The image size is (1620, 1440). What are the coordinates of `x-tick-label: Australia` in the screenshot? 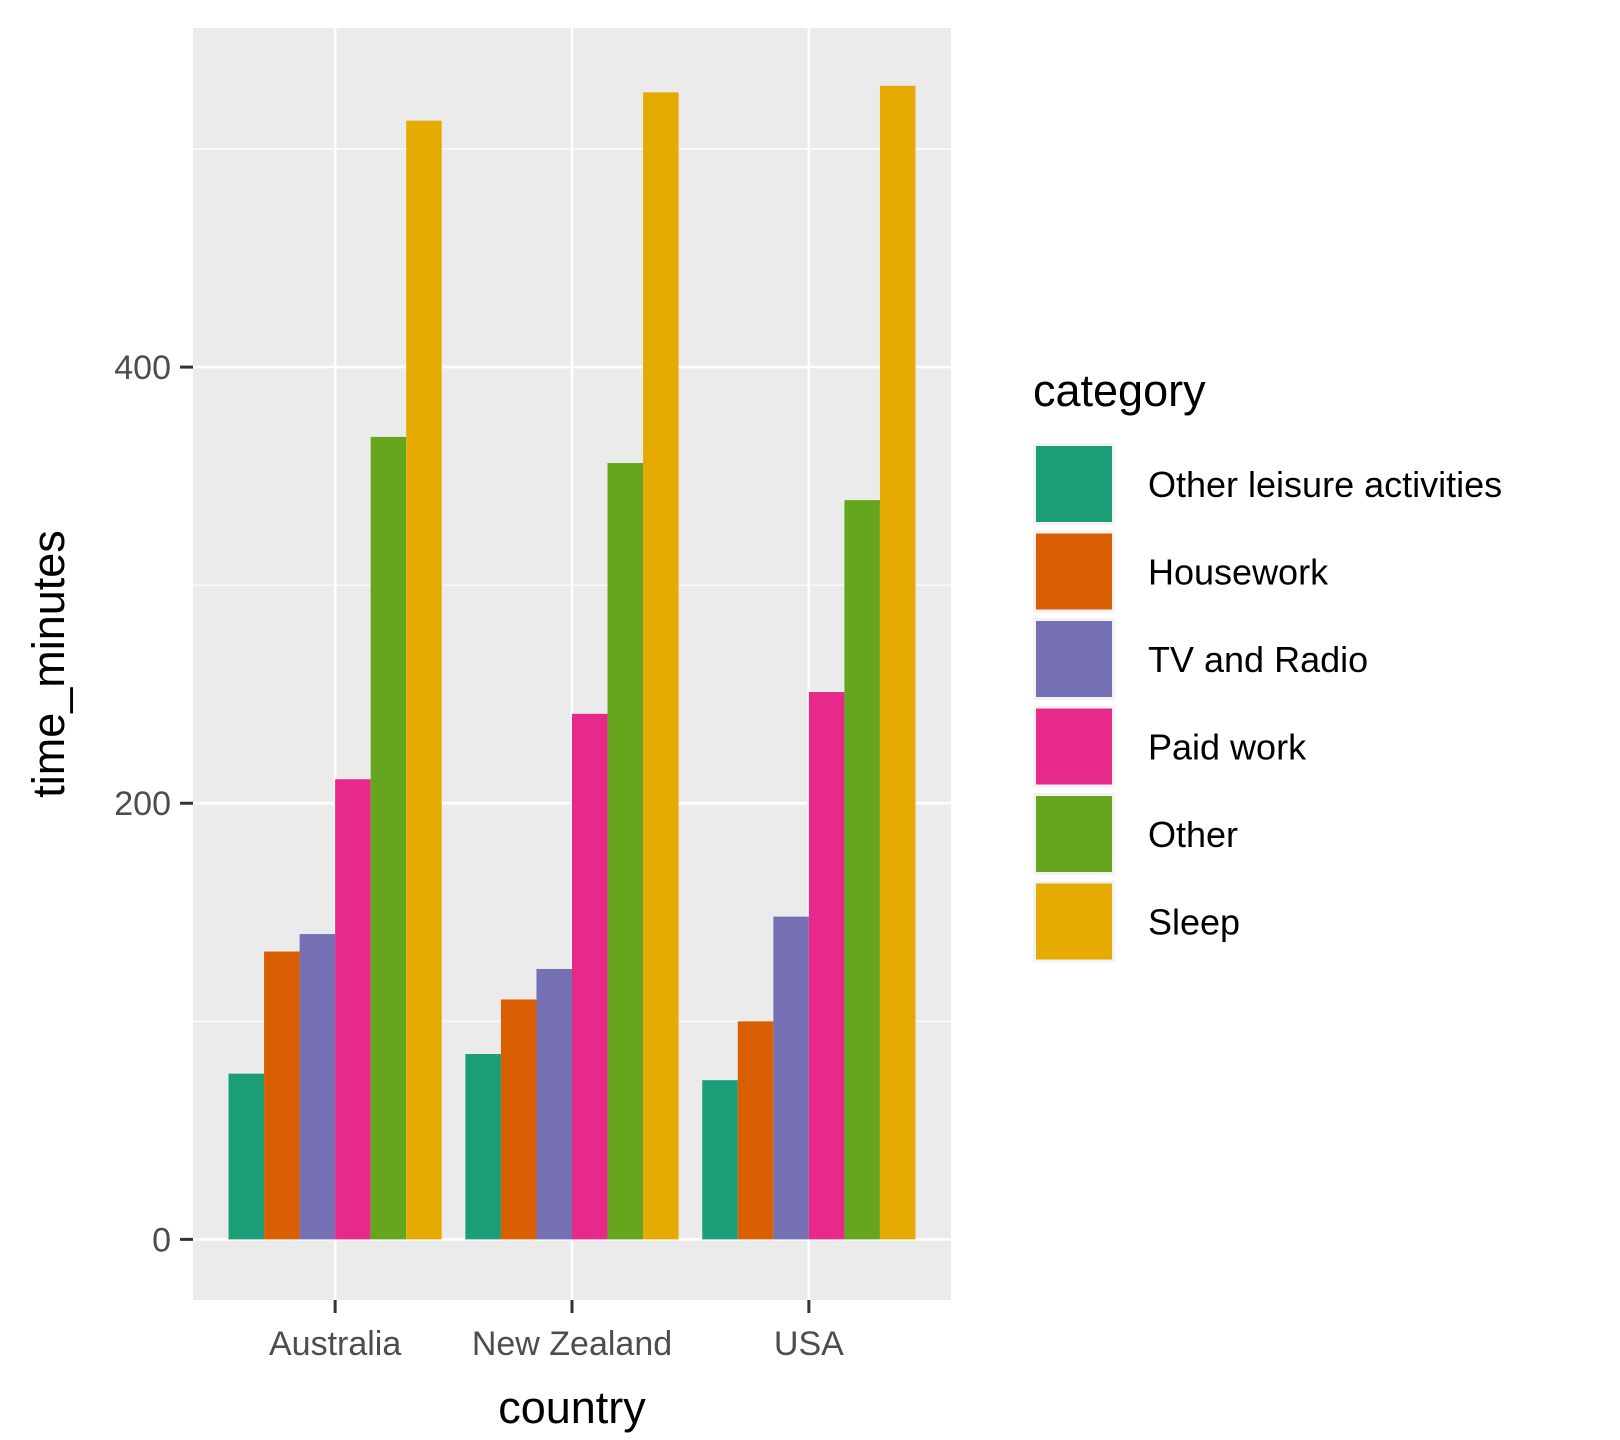 It's located at (335, 1344).